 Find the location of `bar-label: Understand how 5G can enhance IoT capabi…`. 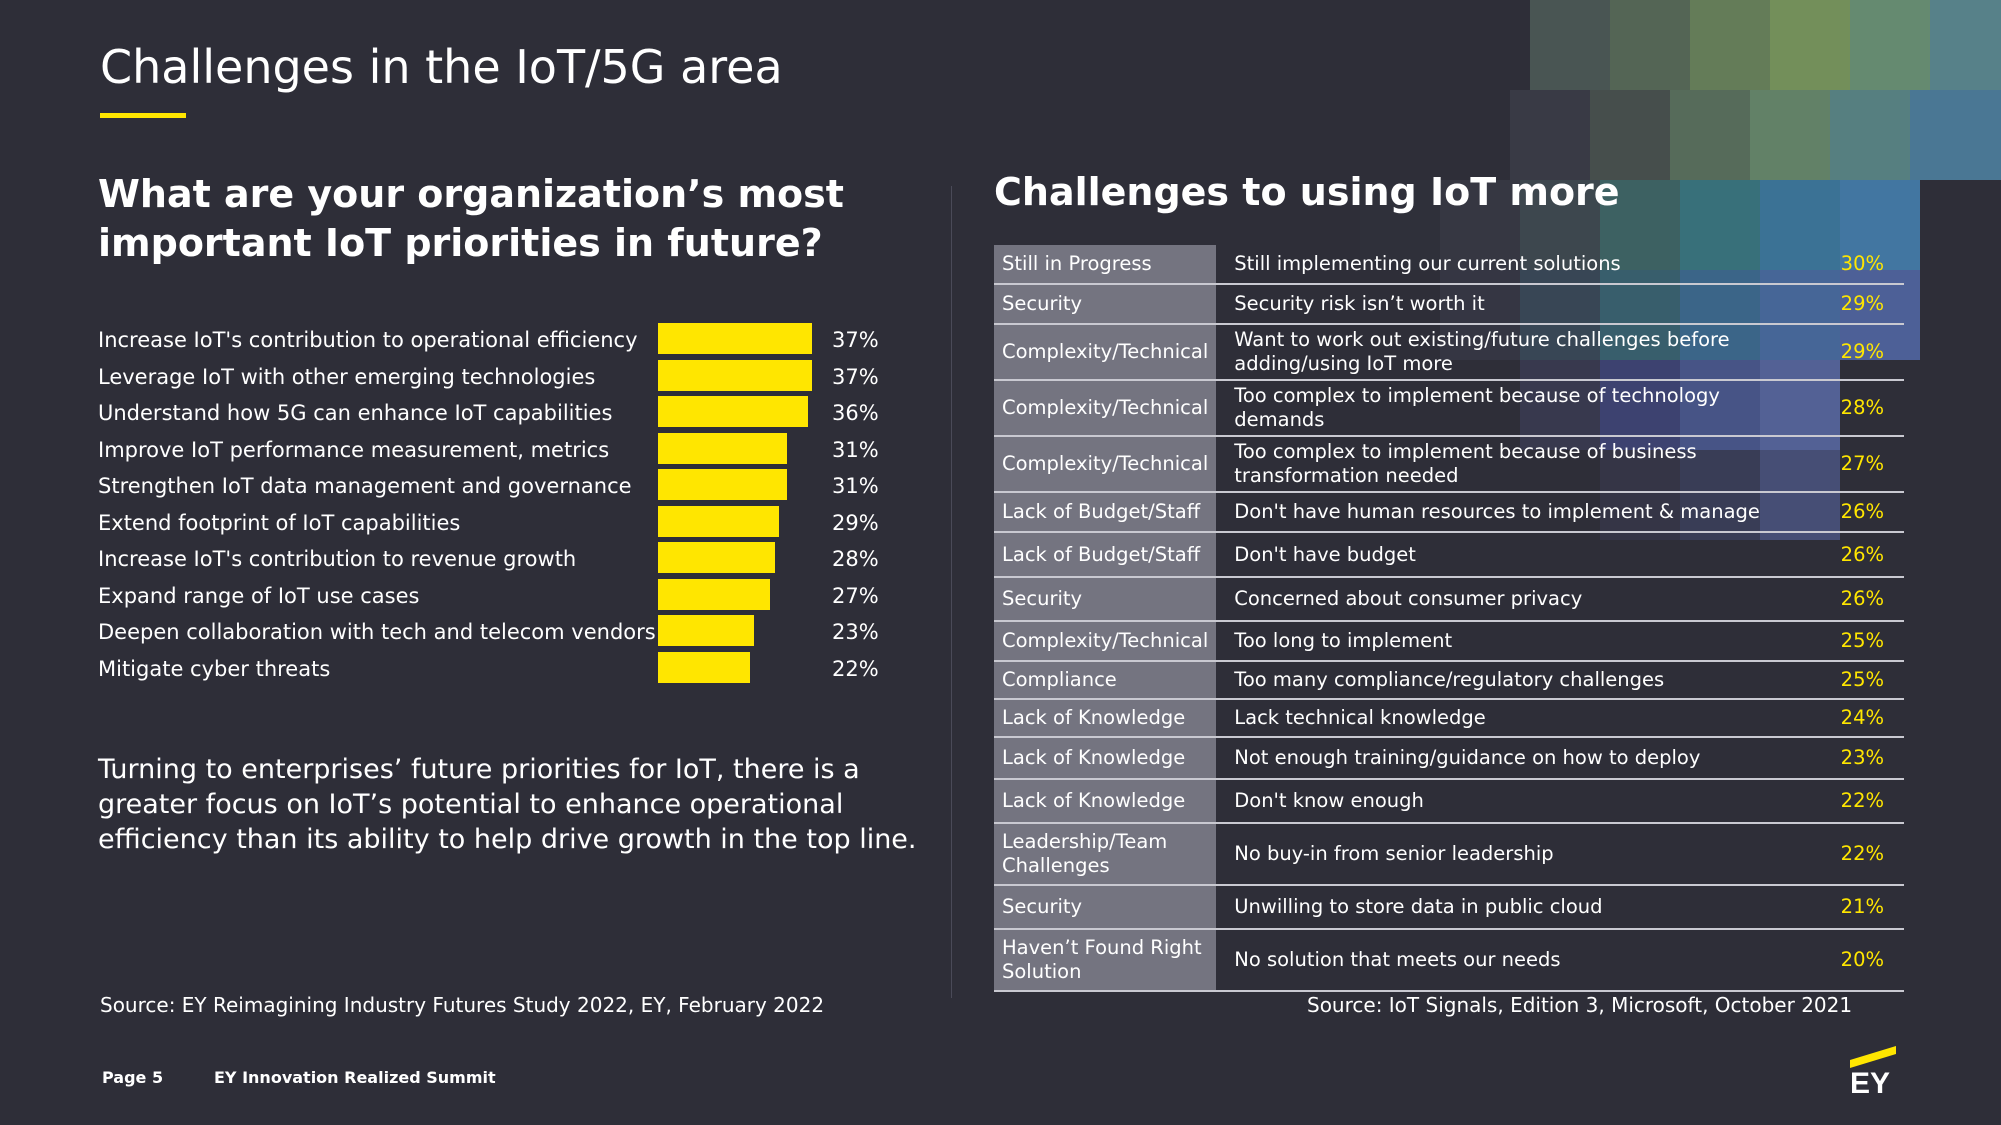

bar-label: Understand how 5G can enhance IoT capabi… is located at coordinates (355, 413).